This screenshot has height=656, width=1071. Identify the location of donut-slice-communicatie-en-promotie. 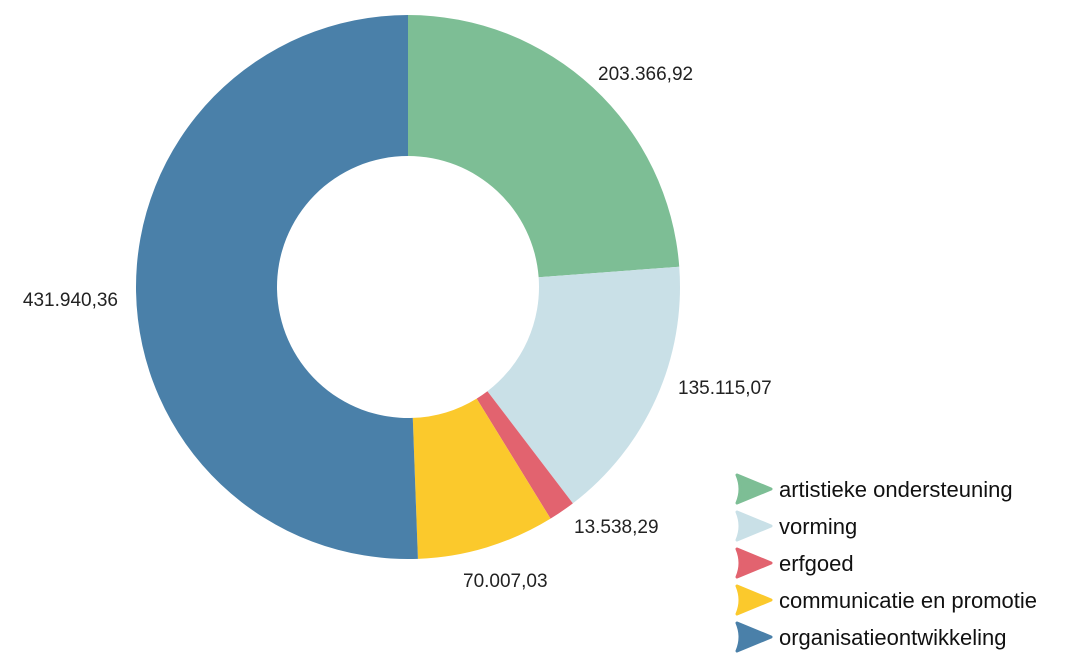
(481, 478).